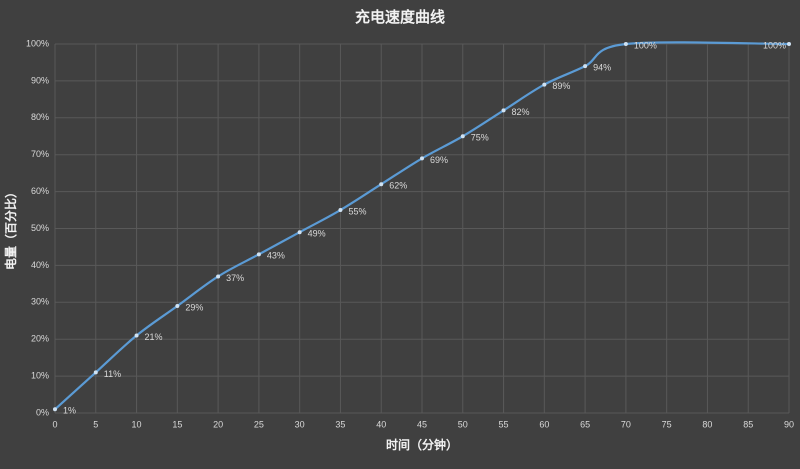 This screenshot has width=800, height=469. What do you see at coordinates (422, 444) in the screenshot?
I see `x-axis-label: 时间（分钟）` at bounding box center [422, 444].